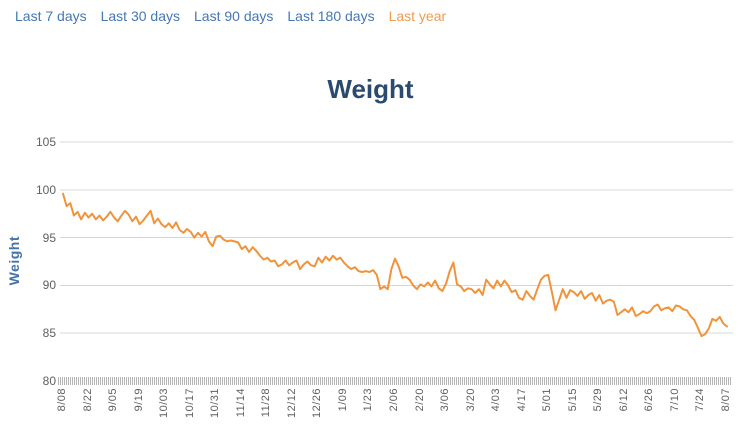 This screenshot has width=741, height=426. I want to click on x-tick-label: 7/10, so click(674, 400).